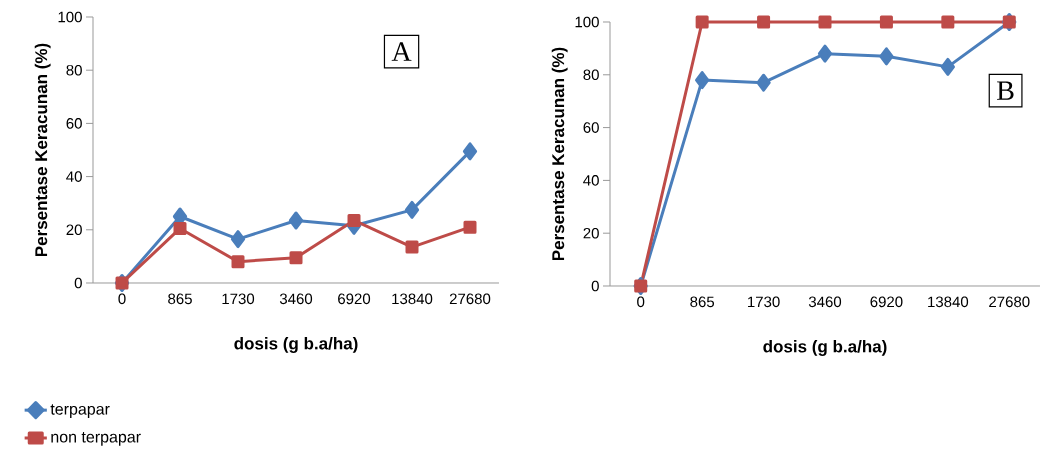  I want to click on legend-label: non terpapar, so click(96, 439).